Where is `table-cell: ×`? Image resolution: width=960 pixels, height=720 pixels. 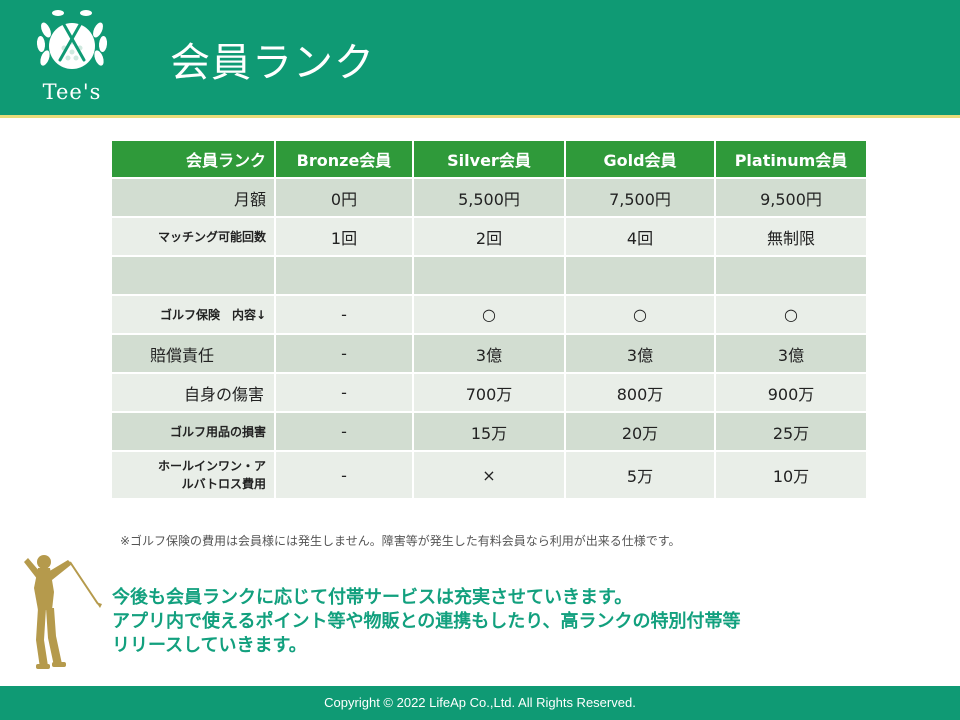 table-cell: × is located at coordinates (489, 475).